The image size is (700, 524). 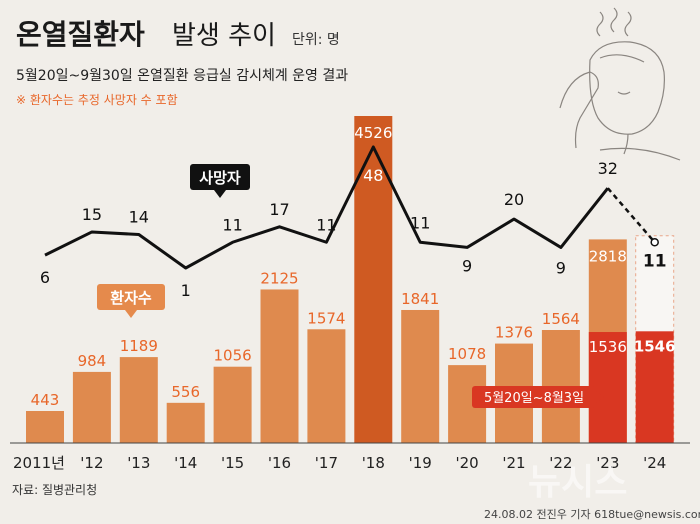 What do you see at coordinates (80, 34) in the screenshot?
I see `chart-title-main: 온열질환자` at bounding box center [80, 34].